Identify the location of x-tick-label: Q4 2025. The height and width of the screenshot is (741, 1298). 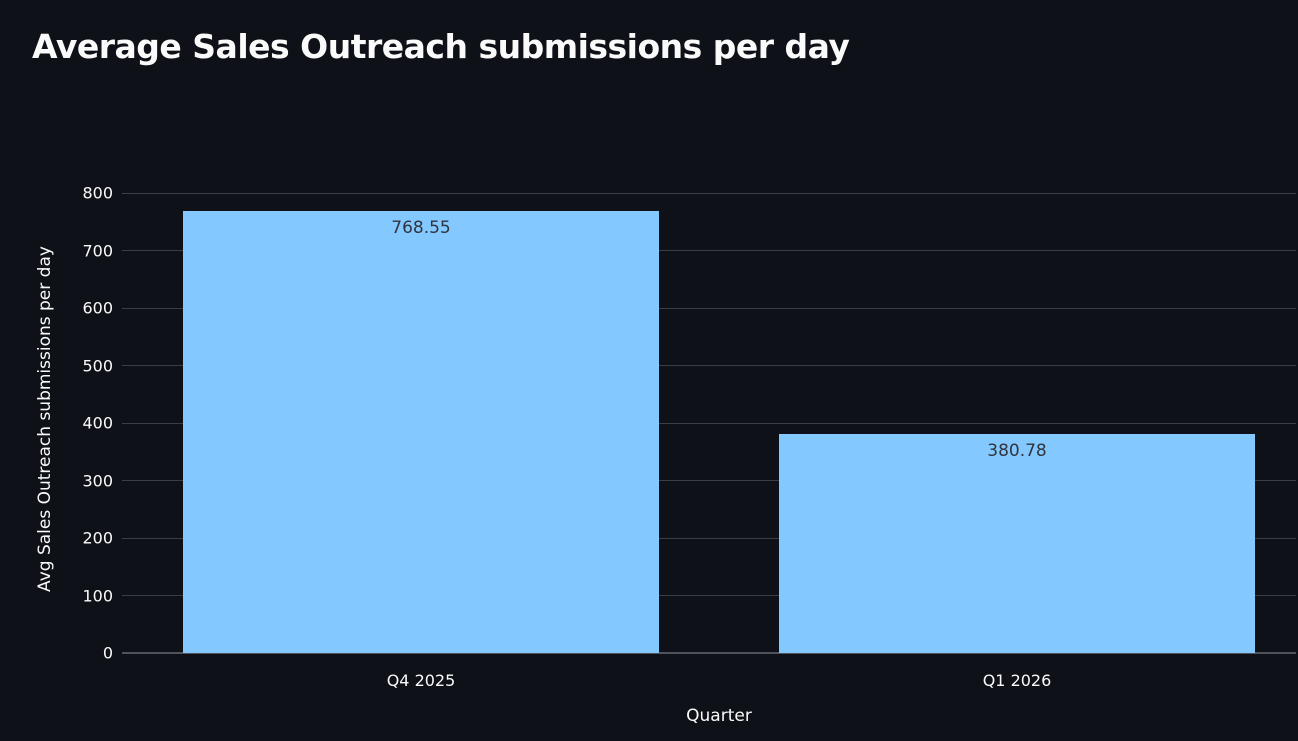
(421, 680).